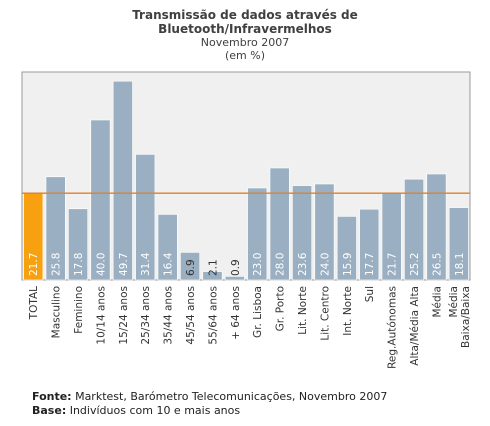 This screenshot has width=490, height=426. What do you see at coordinates (245, 42) in the screenshot?
I see `chart-subtitle-date: Novembro 2007` at bounding box center [245, 42].